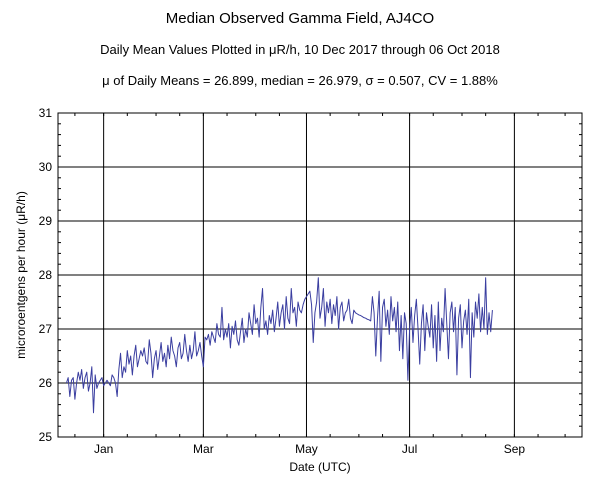 The height and width of the screenshot is (496, 600). Describe the element at coordinates (409, 449) in the screenshot. I see `x-tick-label: Jul` at that location.